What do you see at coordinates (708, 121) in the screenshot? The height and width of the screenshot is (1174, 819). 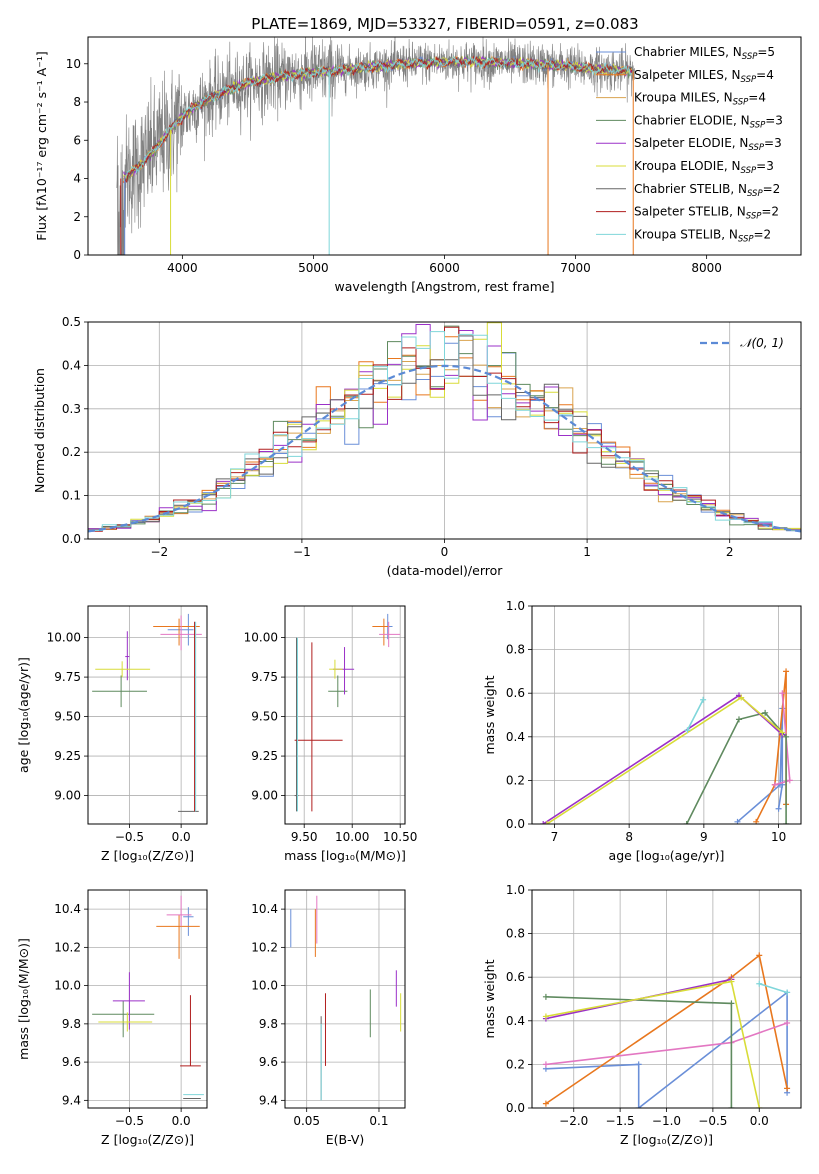 I see `legend-entry: Chabrier ELODIE, NSSP=3` at bounding box center [708, 121].